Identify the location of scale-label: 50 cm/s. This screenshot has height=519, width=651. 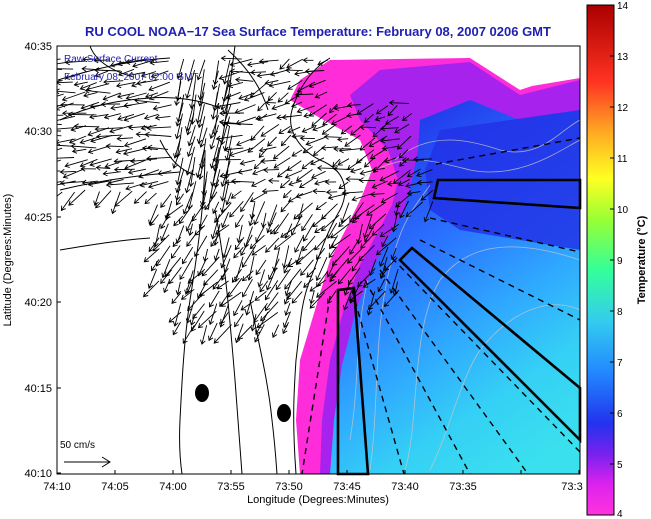
(77, 445).